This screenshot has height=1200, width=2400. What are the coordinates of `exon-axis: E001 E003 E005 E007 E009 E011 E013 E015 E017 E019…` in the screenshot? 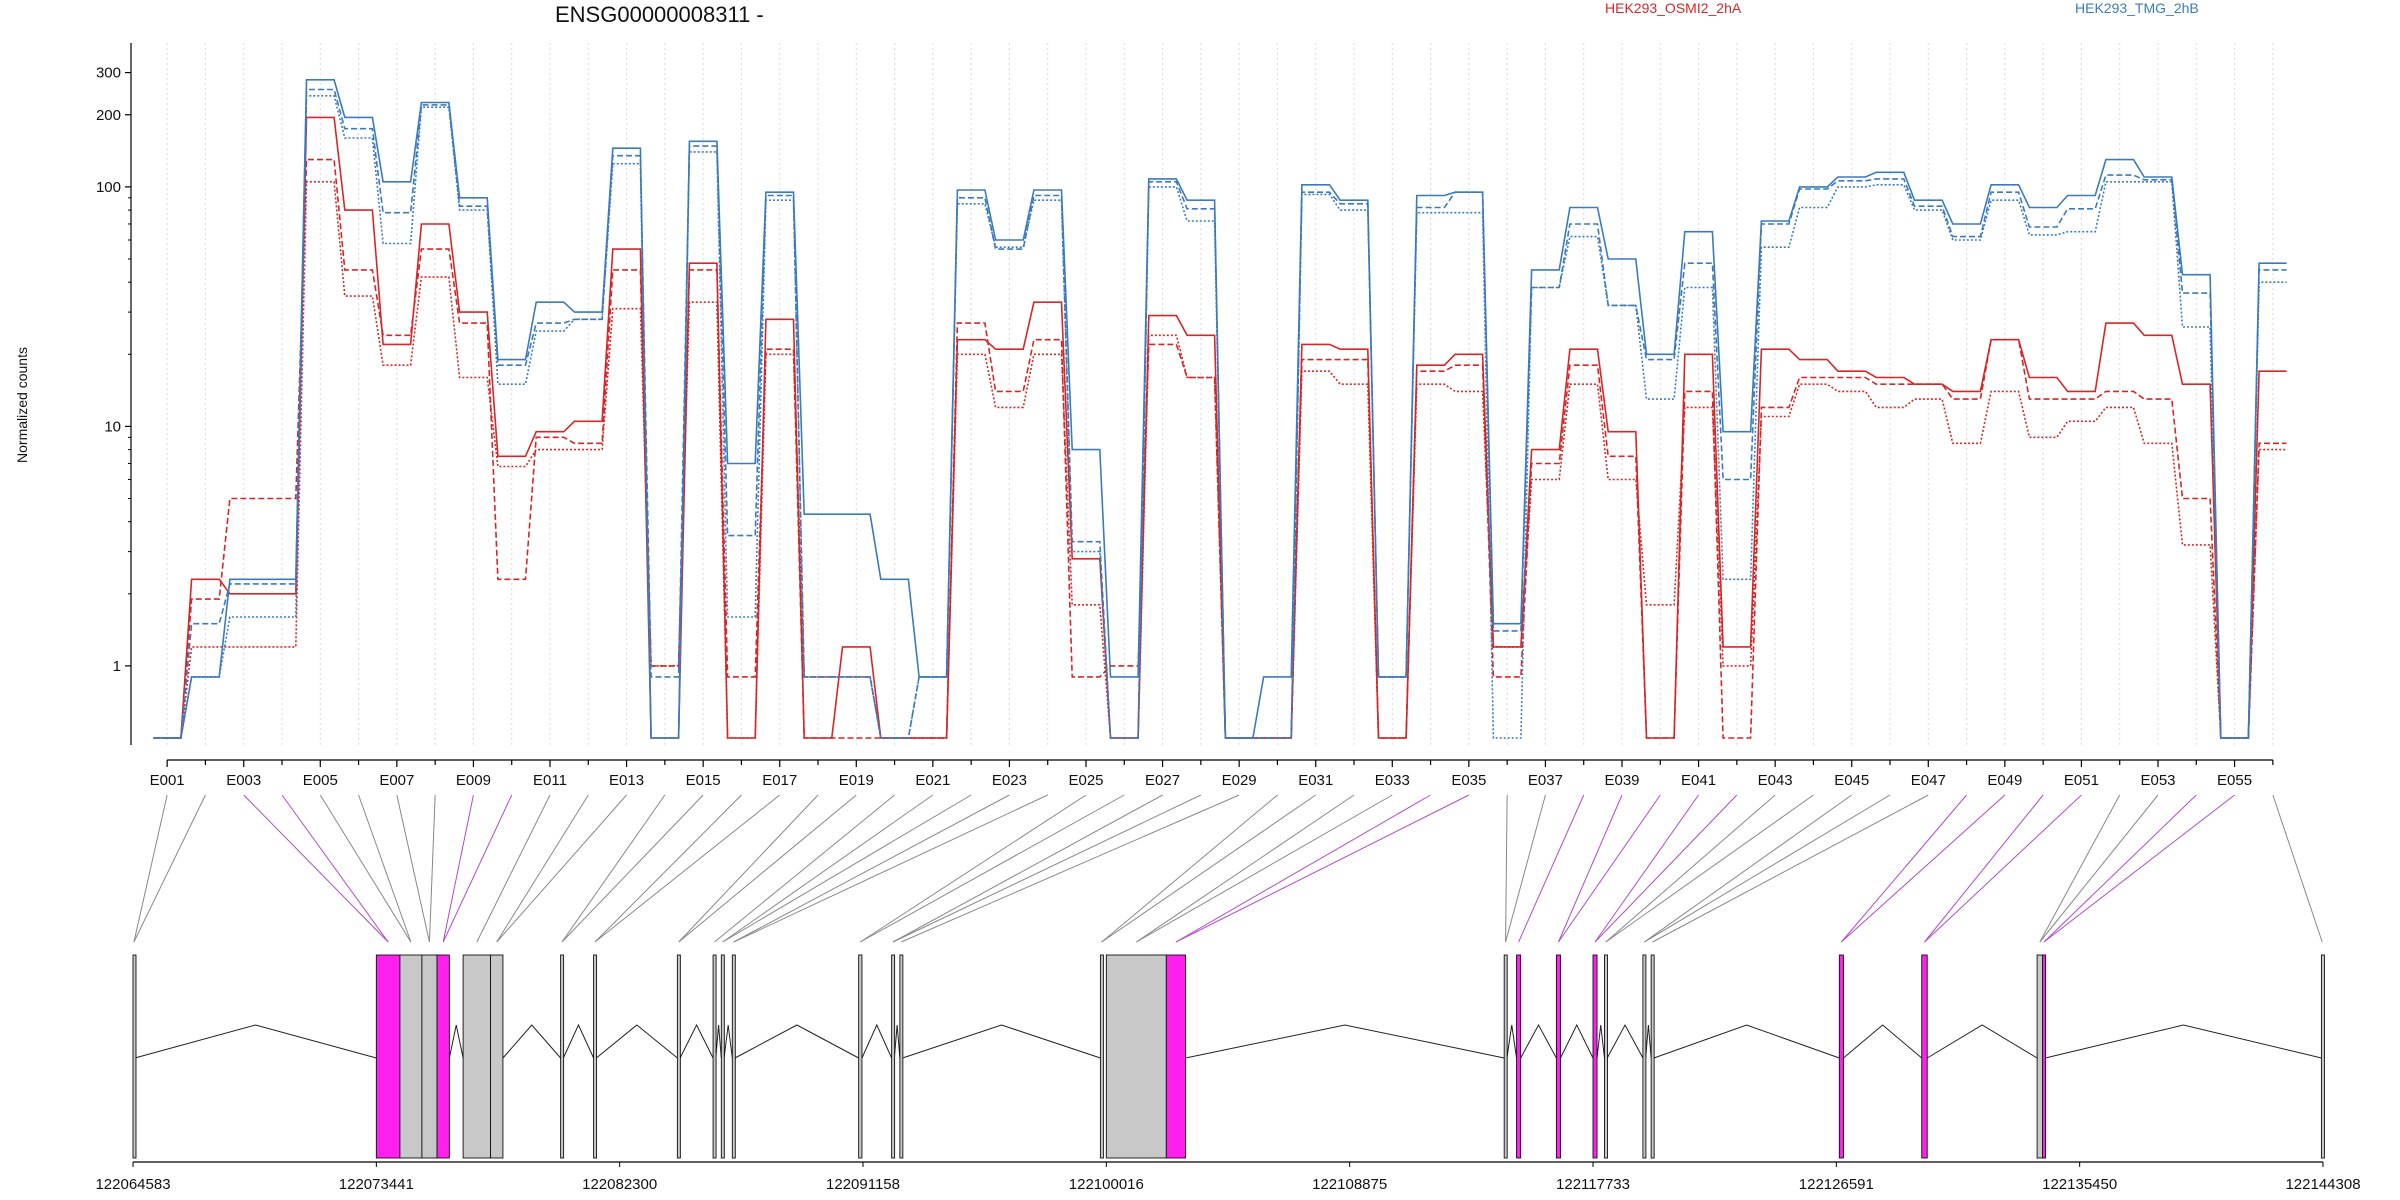 It's located at (1212, 774).